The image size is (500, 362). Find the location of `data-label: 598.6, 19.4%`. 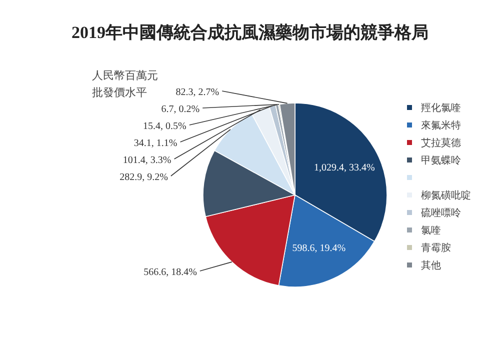

data-label: 598.6, 19.4% is located at coordinates (319, 248).